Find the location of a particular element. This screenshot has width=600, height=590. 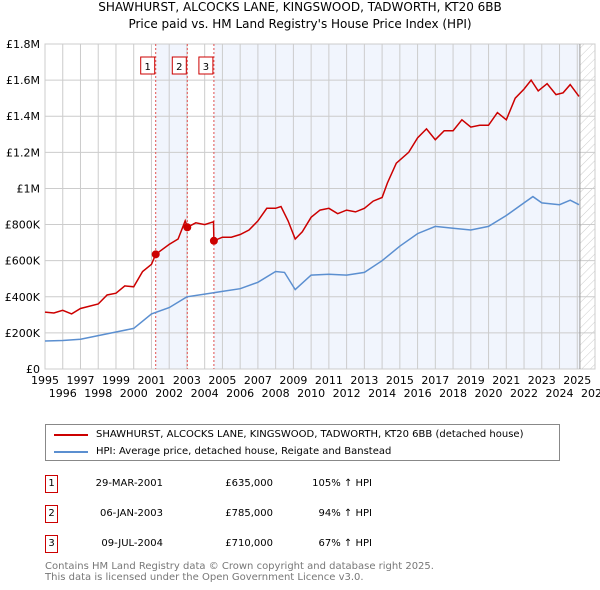

x-tick-label: 2026 is located at coordinates (590, 393).